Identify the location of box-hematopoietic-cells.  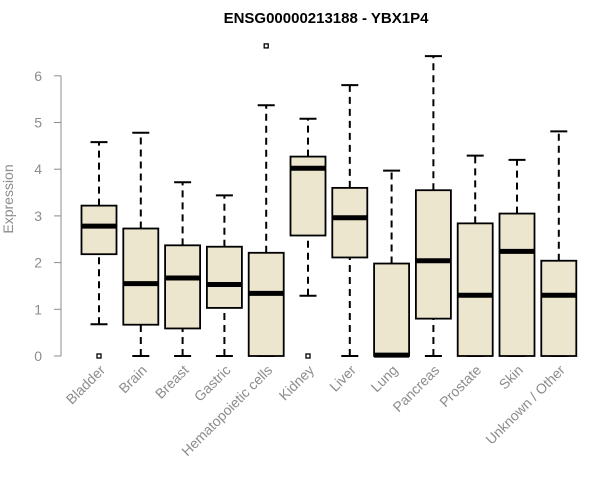
(266, 200).